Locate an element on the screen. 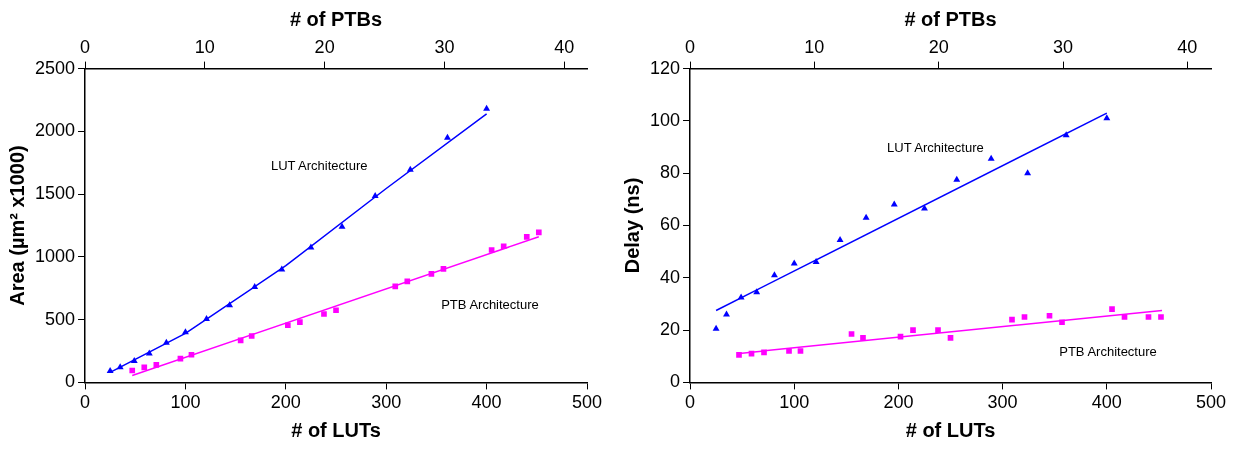 The height and width of the screenshot is (449, 1239). y-tick-label: 1000 is located at coordinates (55, 255).